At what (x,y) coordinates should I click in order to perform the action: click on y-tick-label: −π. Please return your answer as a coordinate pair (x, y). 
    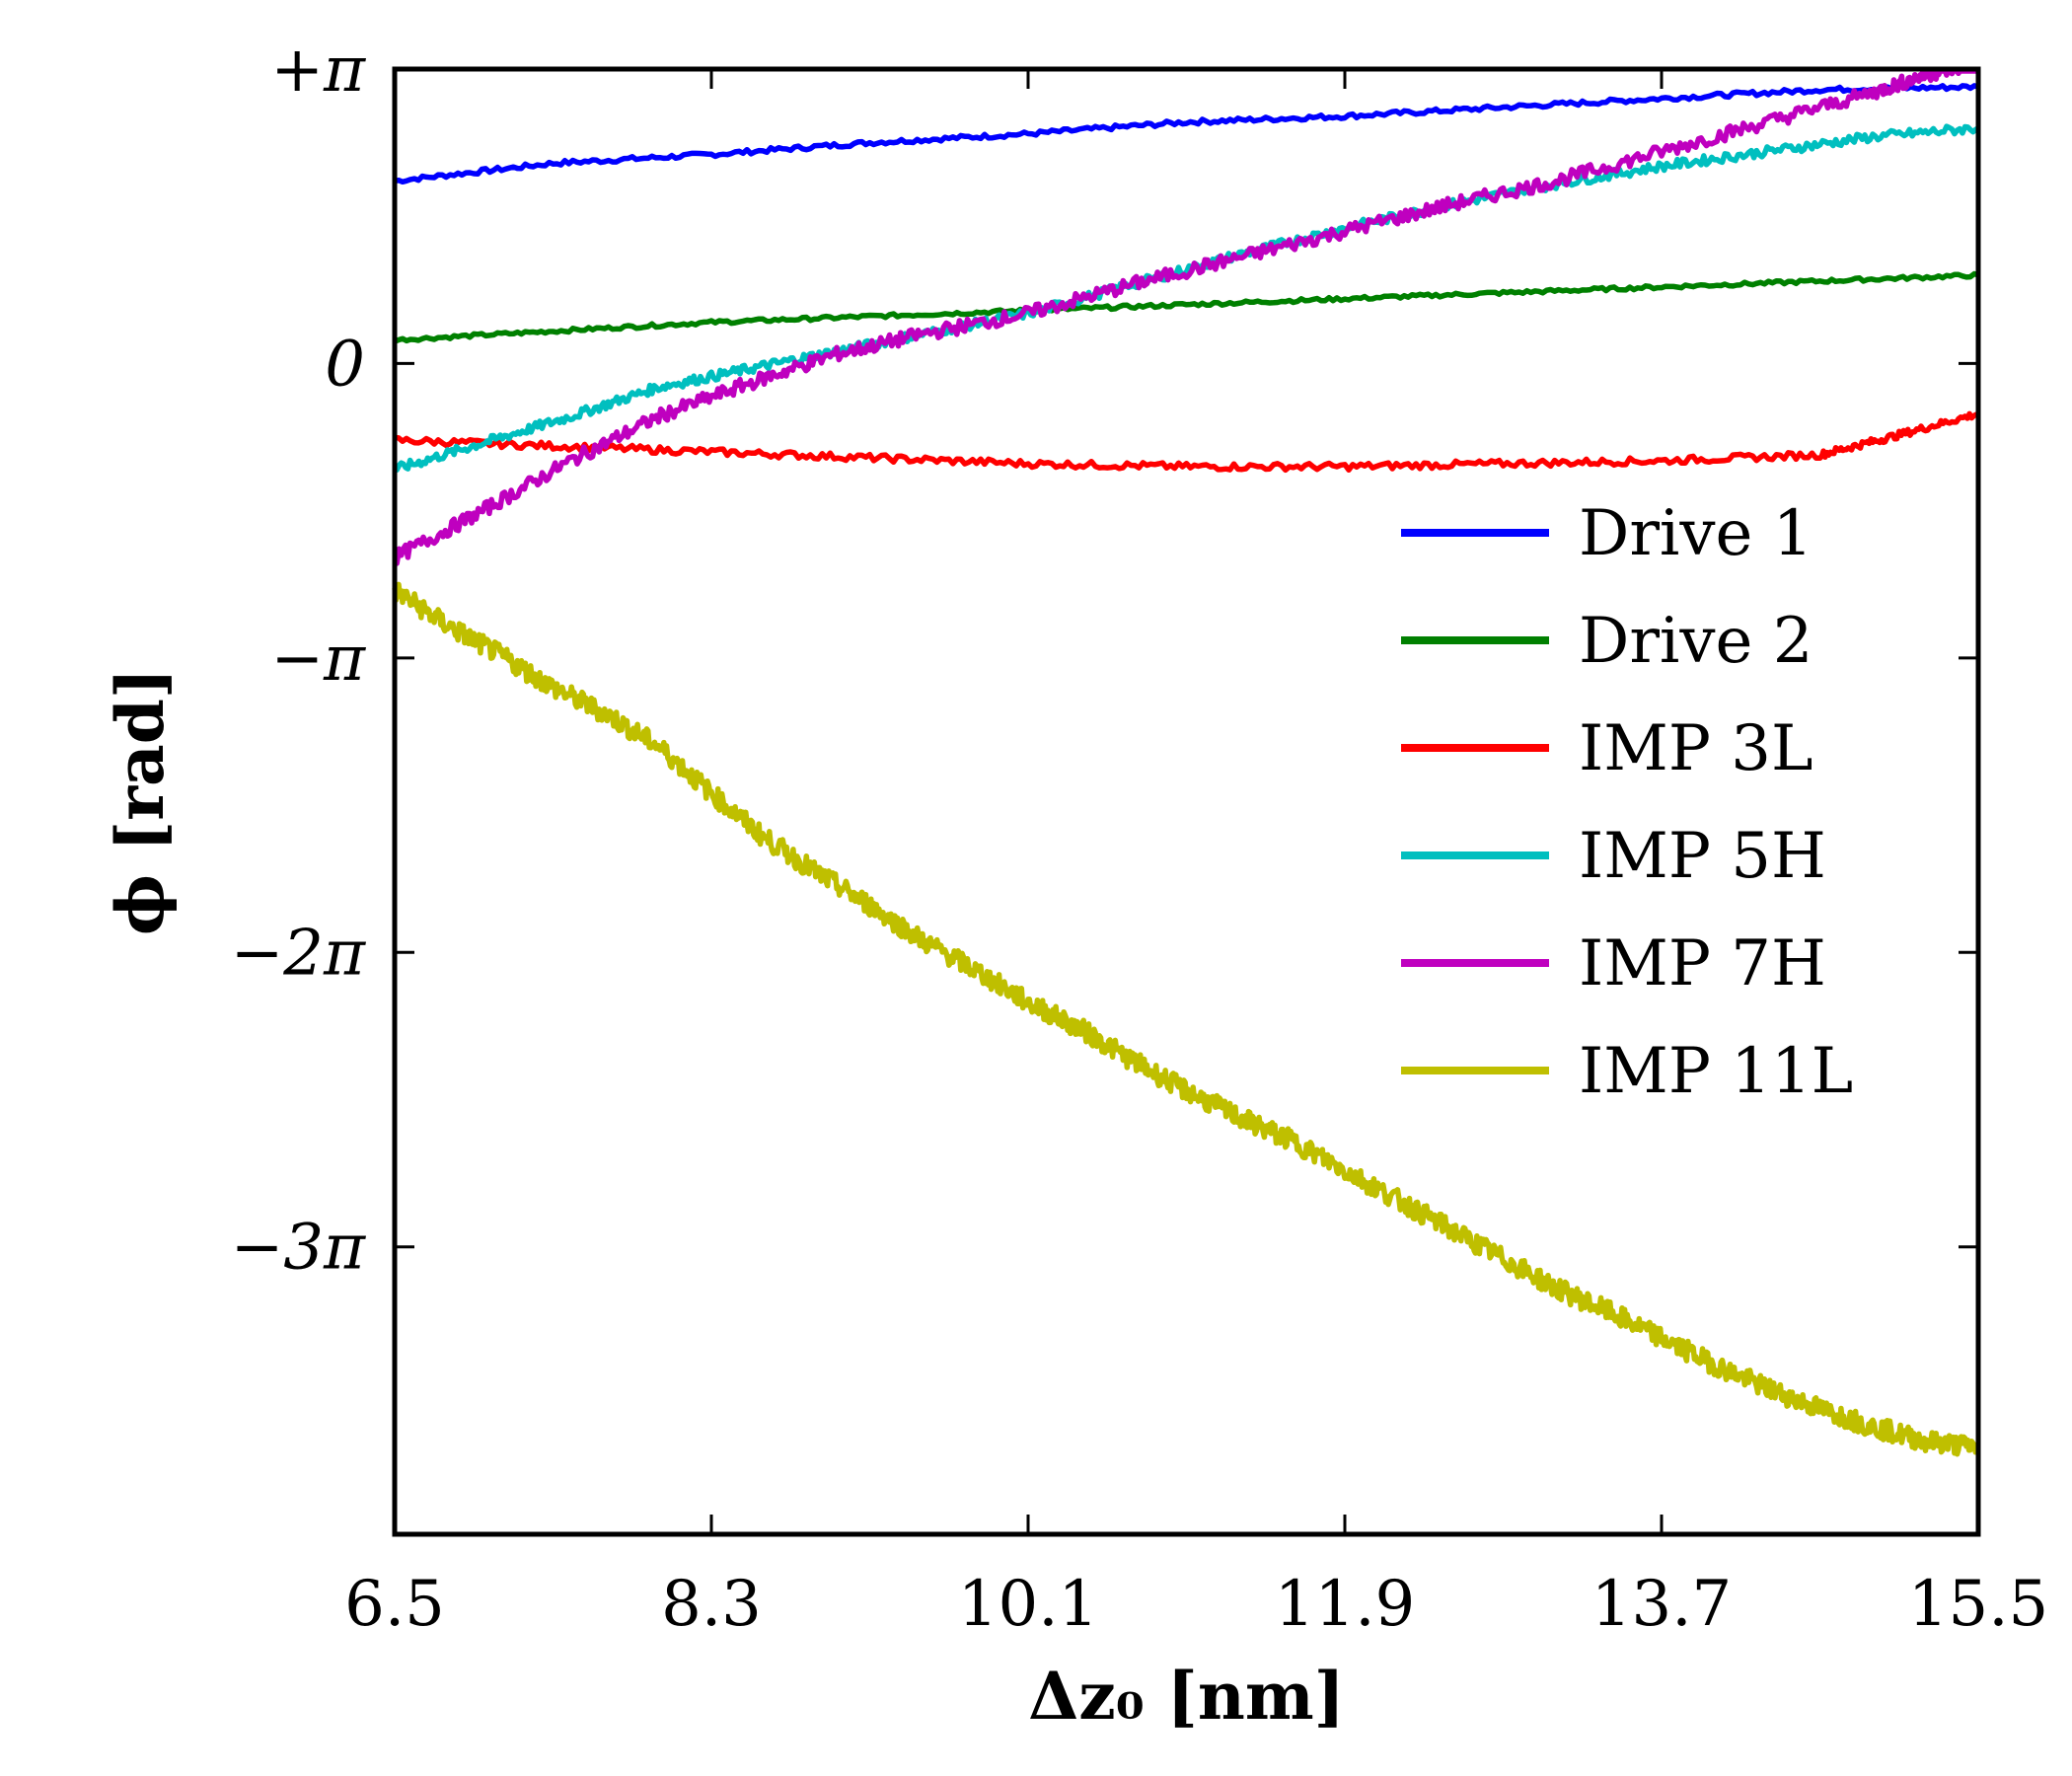
    Looking at the image, I should click on (318, 659).